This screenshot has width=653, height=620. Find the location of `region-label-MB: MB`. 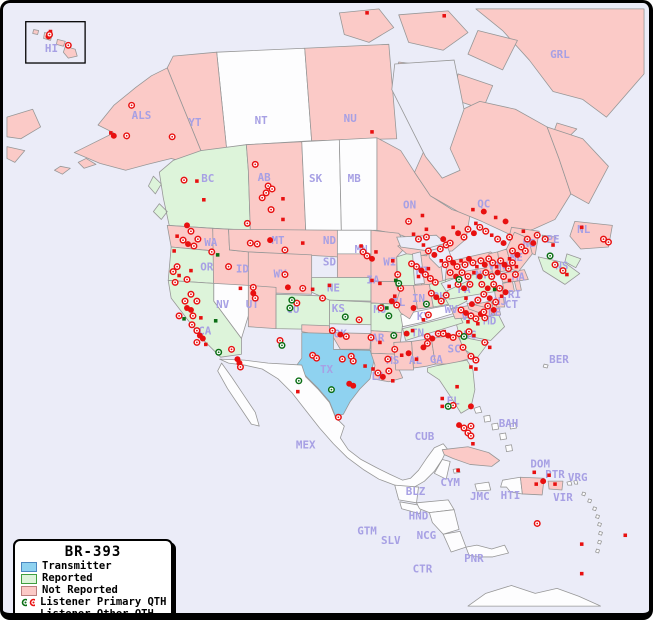

region-label-MB: MB is located at coordinates (355, 178).